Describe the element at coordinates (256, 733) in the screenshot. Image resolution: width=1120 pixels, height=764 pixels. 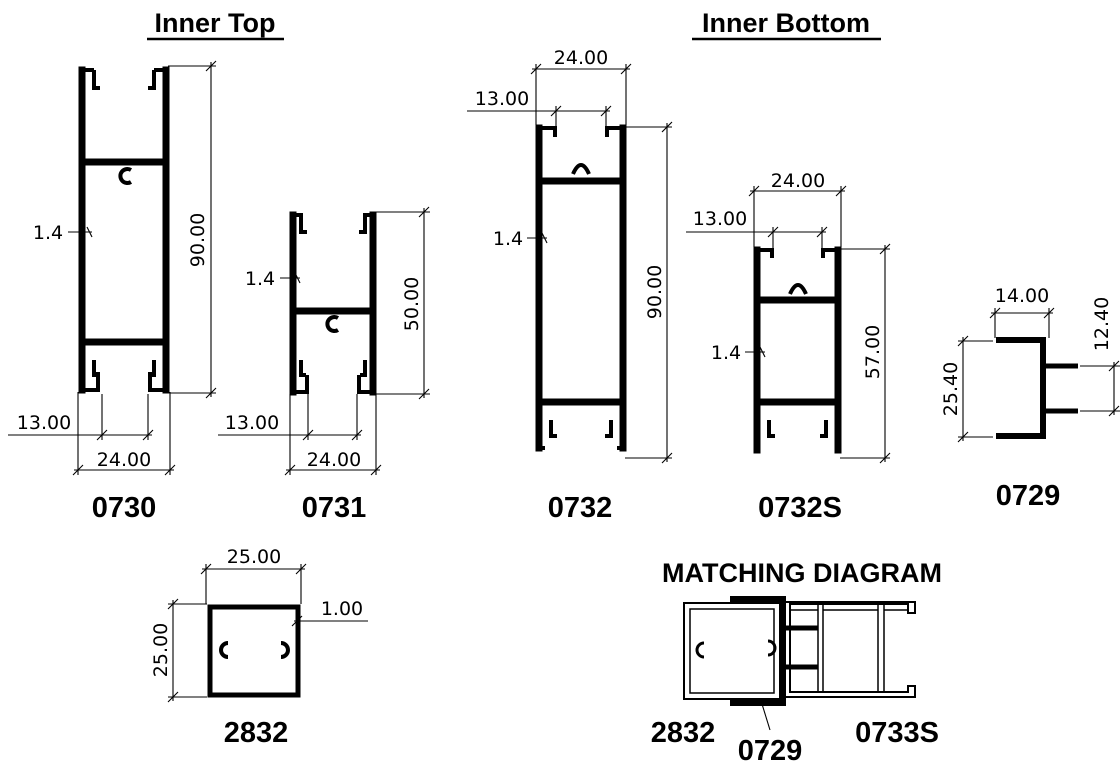
I see `profile-2832-code: 2832` at that location.